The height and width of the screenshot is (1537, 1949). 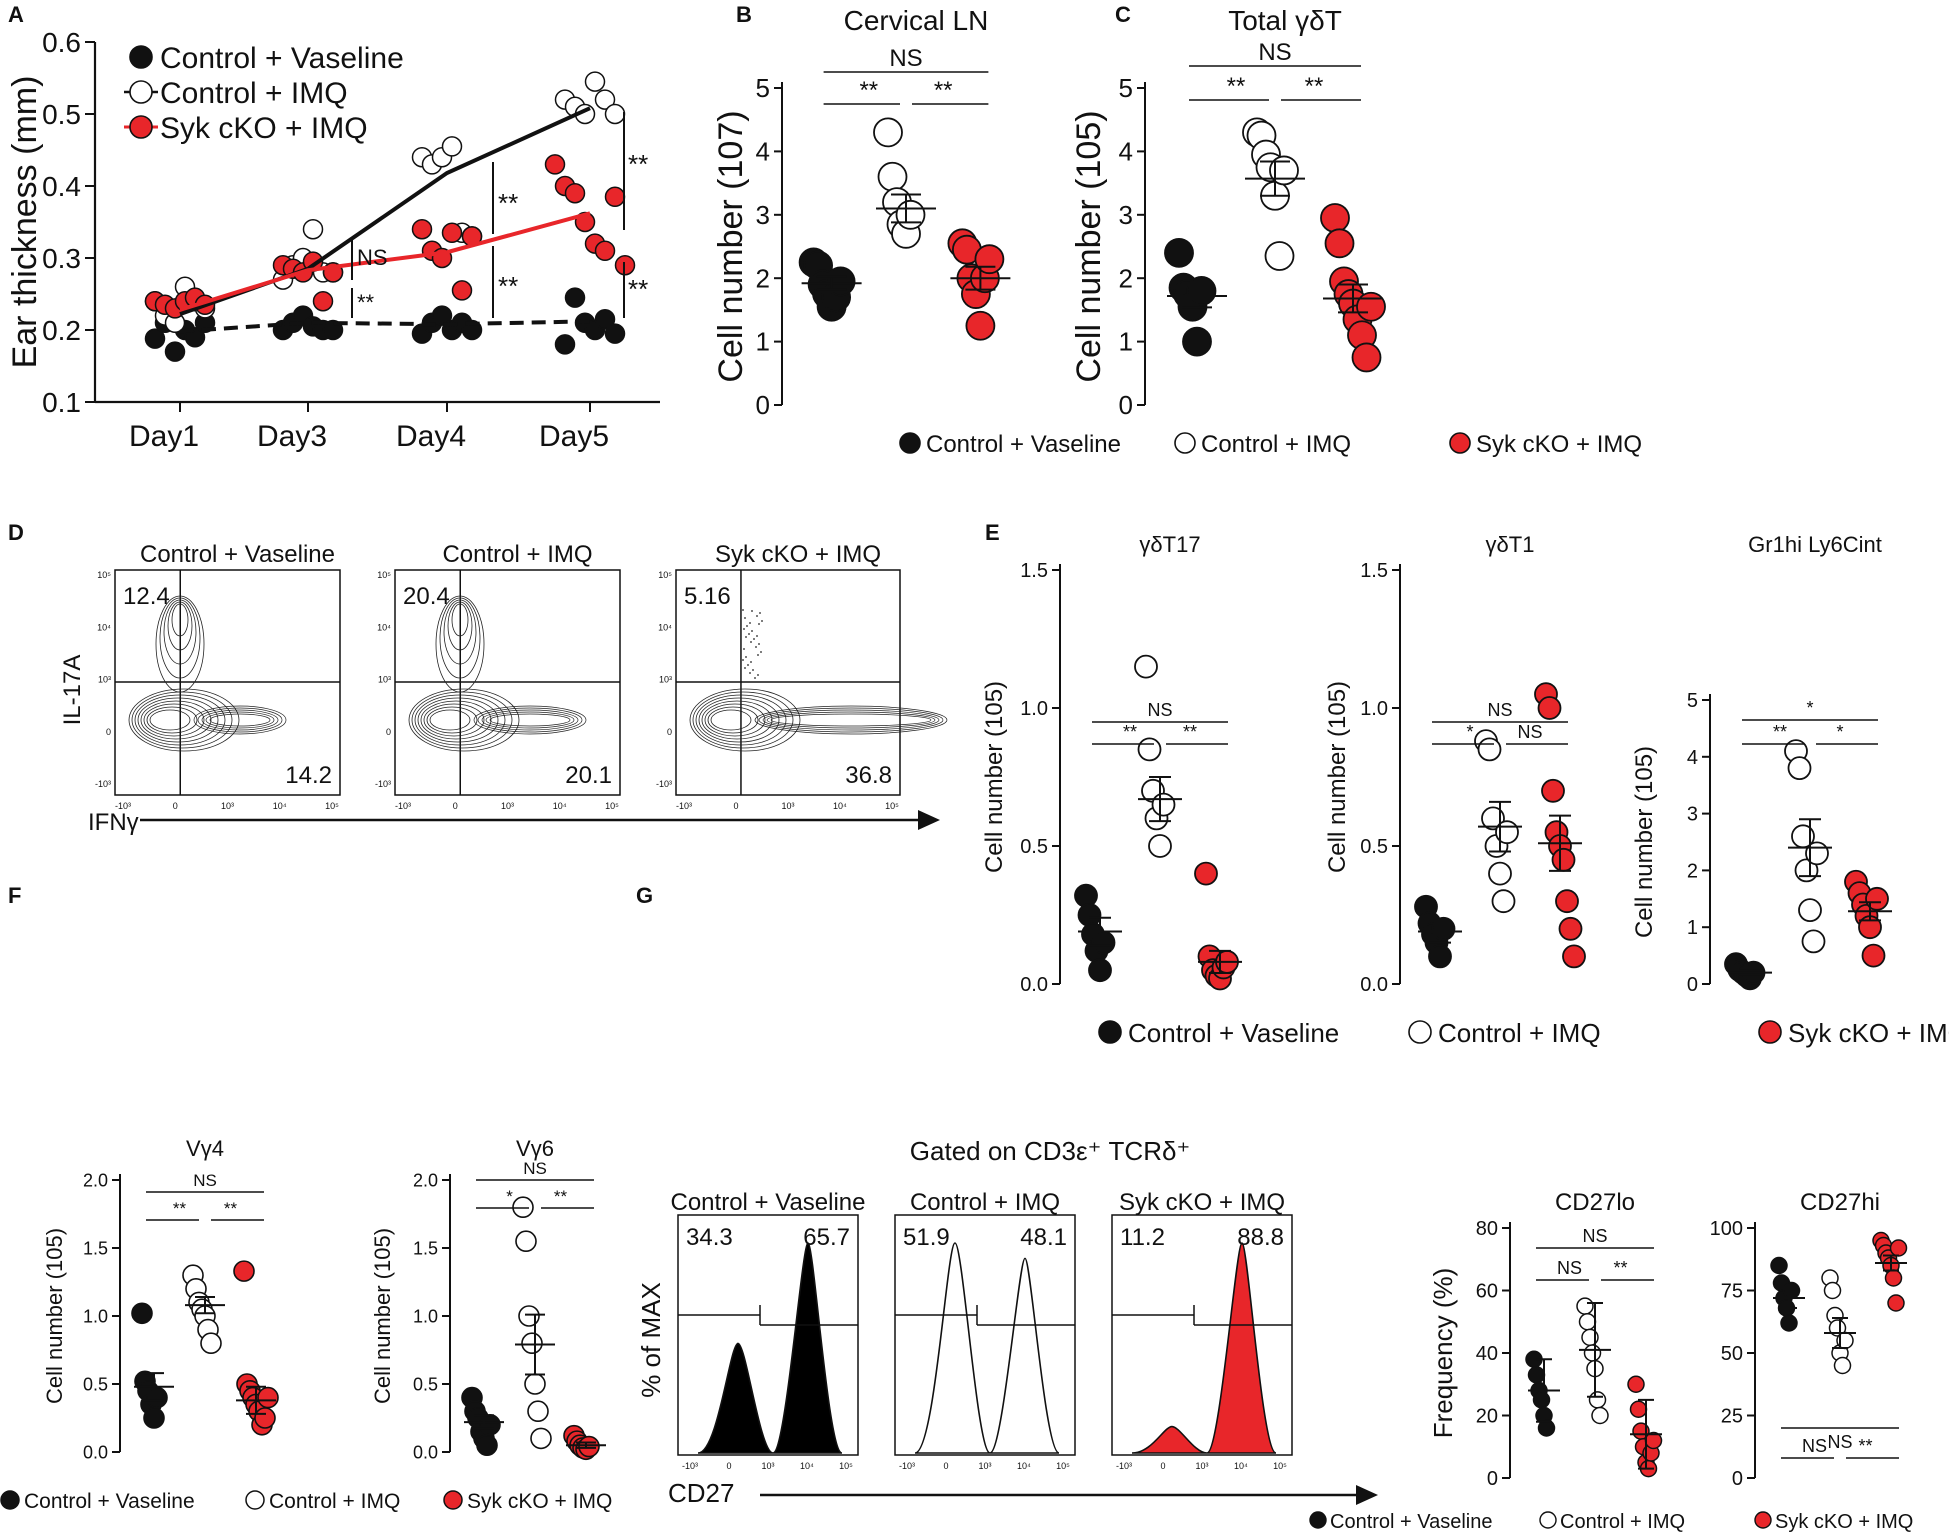 What do you see at coordinates (651, 1340) in the screenshot?
I see `hist-g-y-label: % of MAX` at bounding box center [651, 1340].